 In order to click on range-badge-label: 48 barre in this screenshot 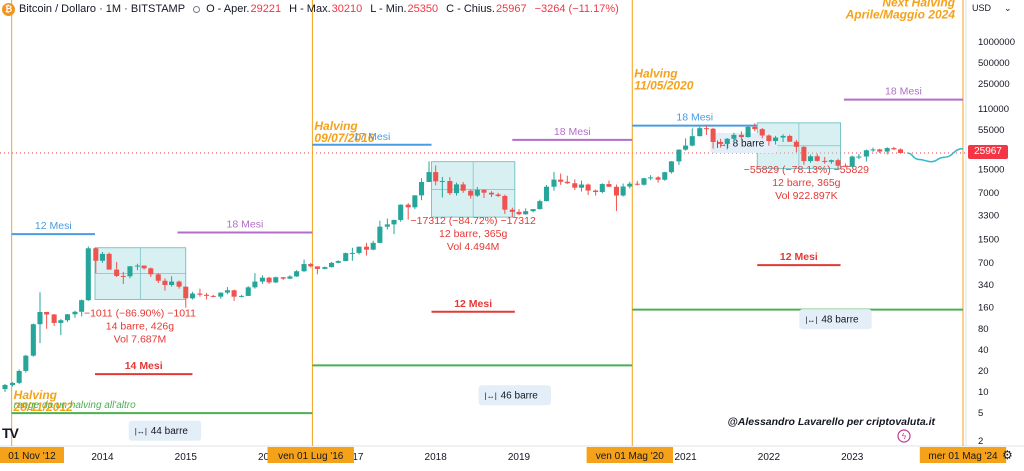, I will do `click(840, 320)`.